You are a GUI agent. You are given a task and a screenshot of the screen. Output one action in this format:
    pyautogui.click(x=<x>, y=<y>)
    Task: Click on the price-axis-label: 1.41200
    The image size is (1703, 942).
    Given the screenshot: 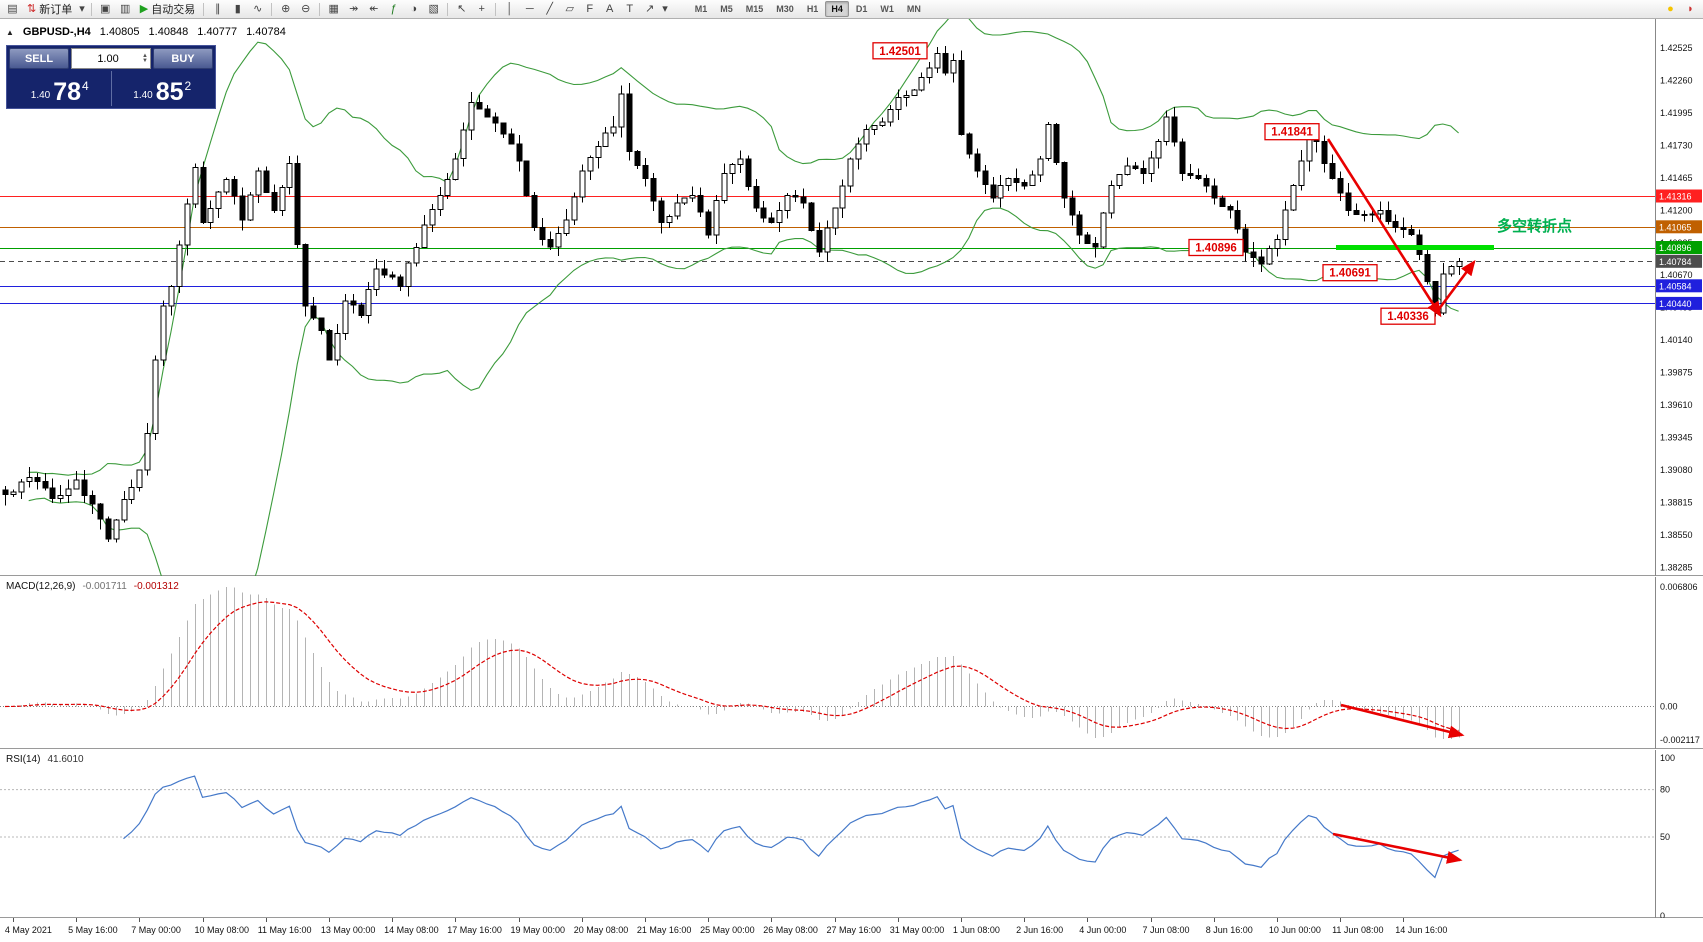 What is the action you would take?
    pyautogui.click(x=1676, y=210)
    